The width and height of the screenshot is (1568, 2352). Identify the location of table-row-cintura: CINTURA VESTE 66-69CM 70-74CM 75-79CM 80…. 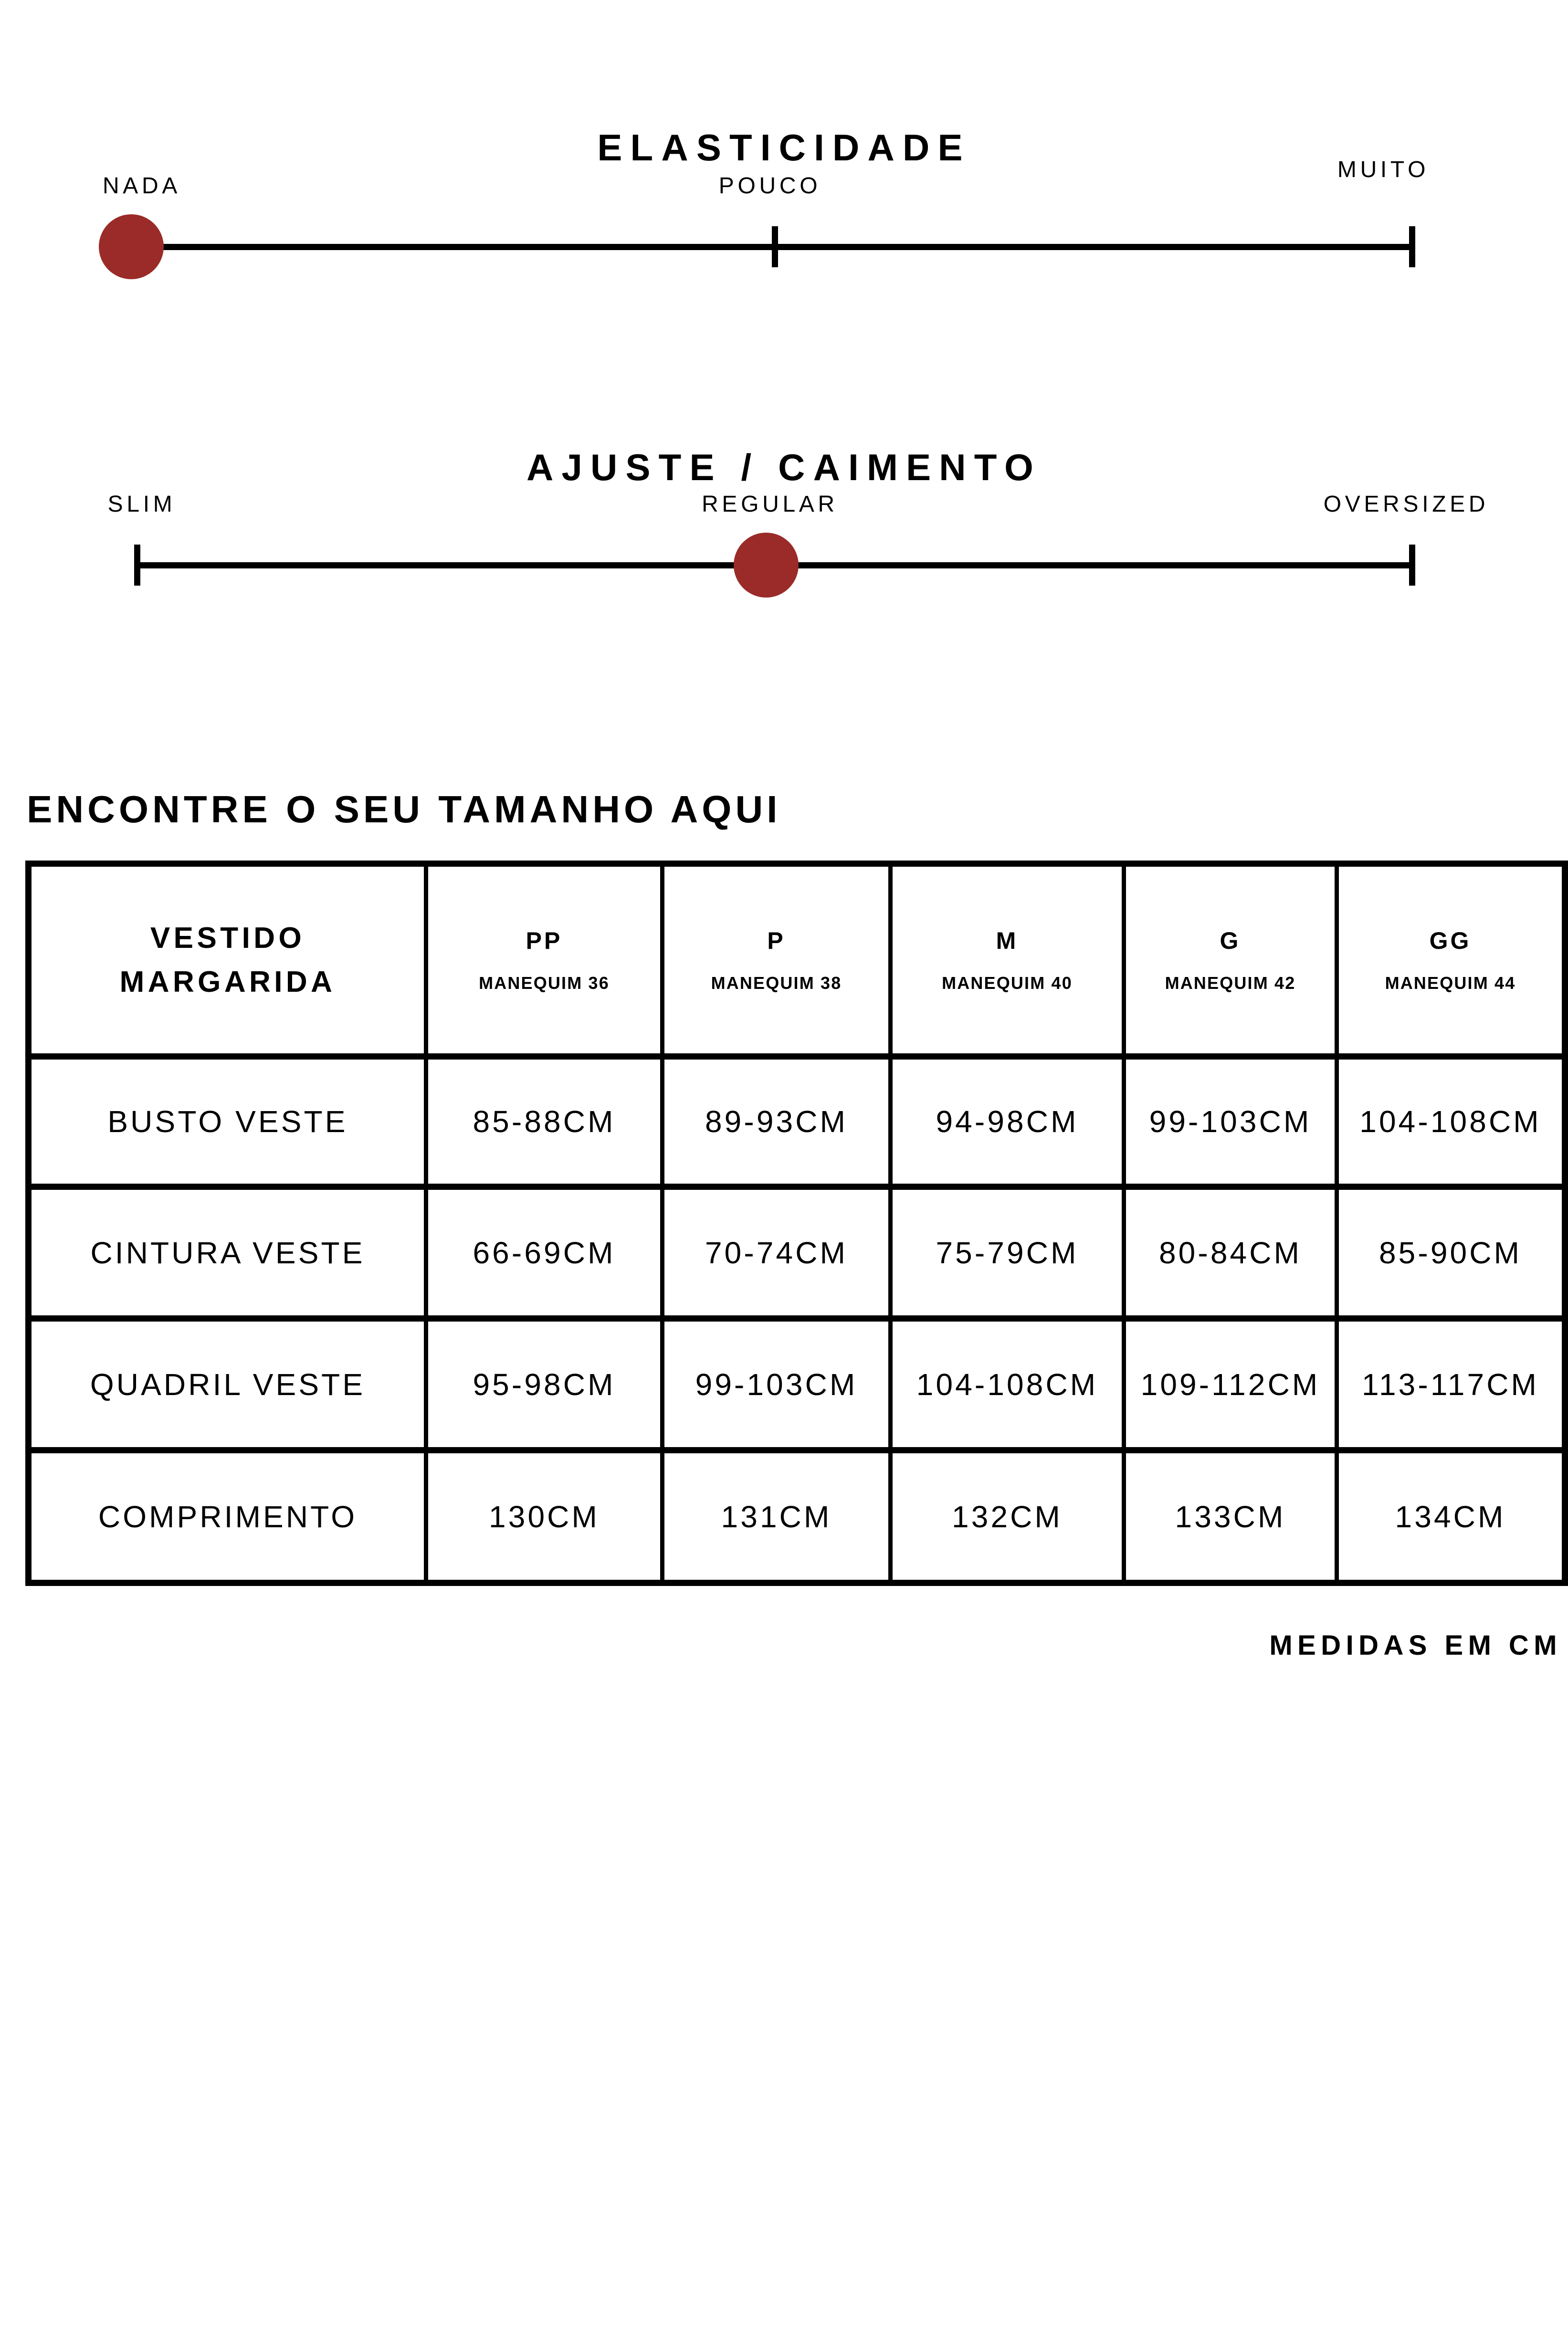
(796, 1253).